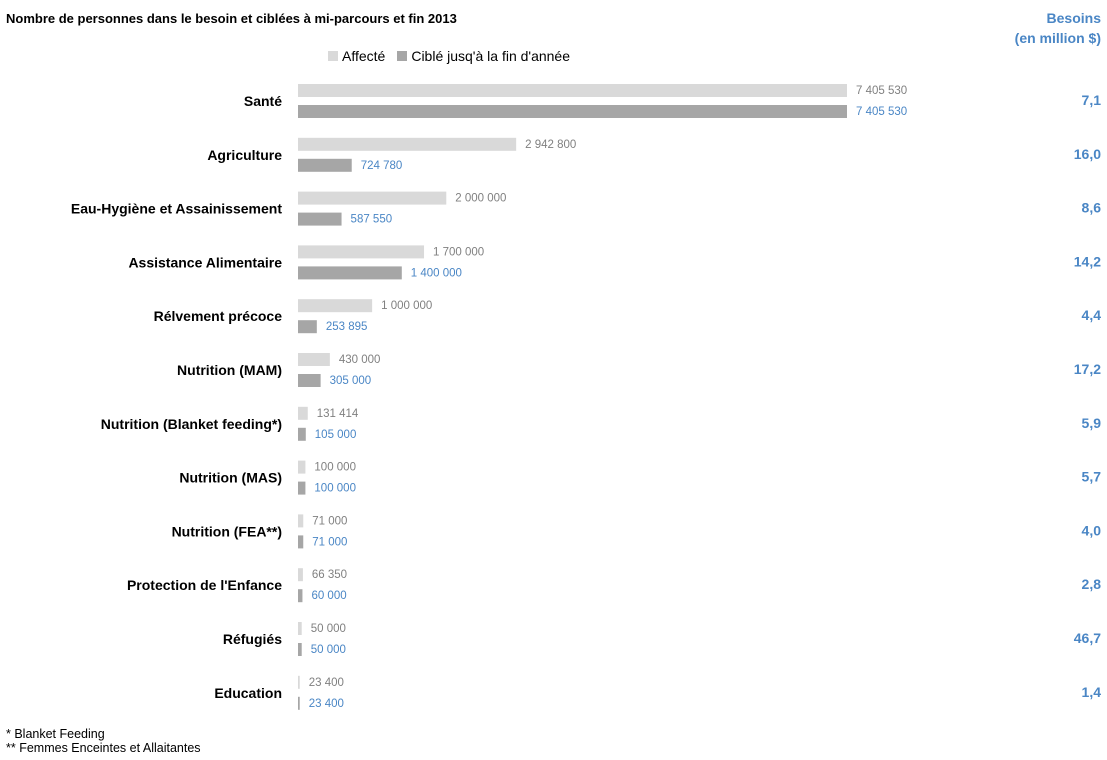 This screenshot has width=1107, height=760. Describe the element at coordinates (205, 262) in the screenshot. I see `category-label: Assistance Alimentaire` at that location.